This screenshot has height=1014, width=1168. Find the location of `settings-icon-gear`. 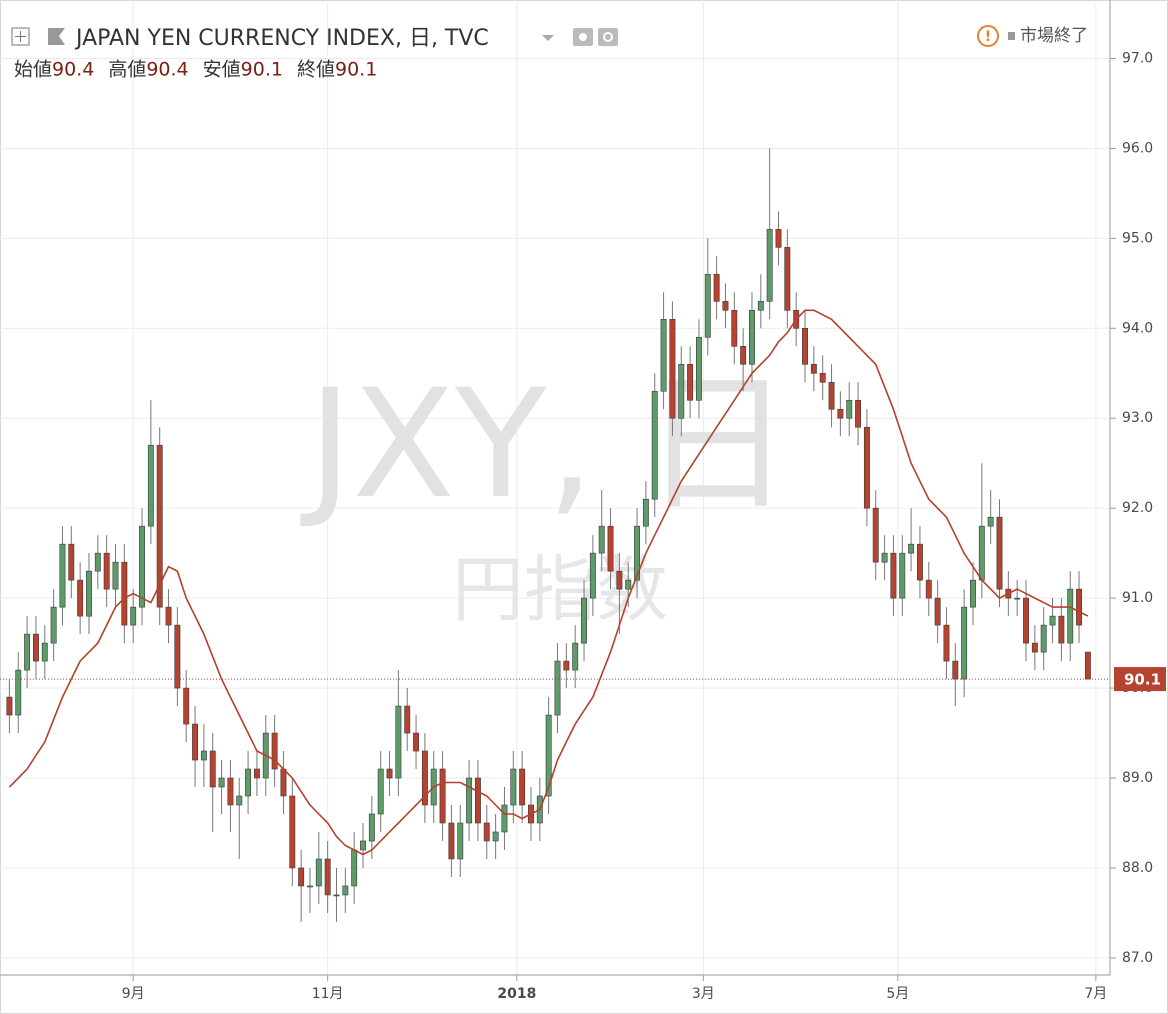

settings-icon-gear is located at coordinates (608, 37).